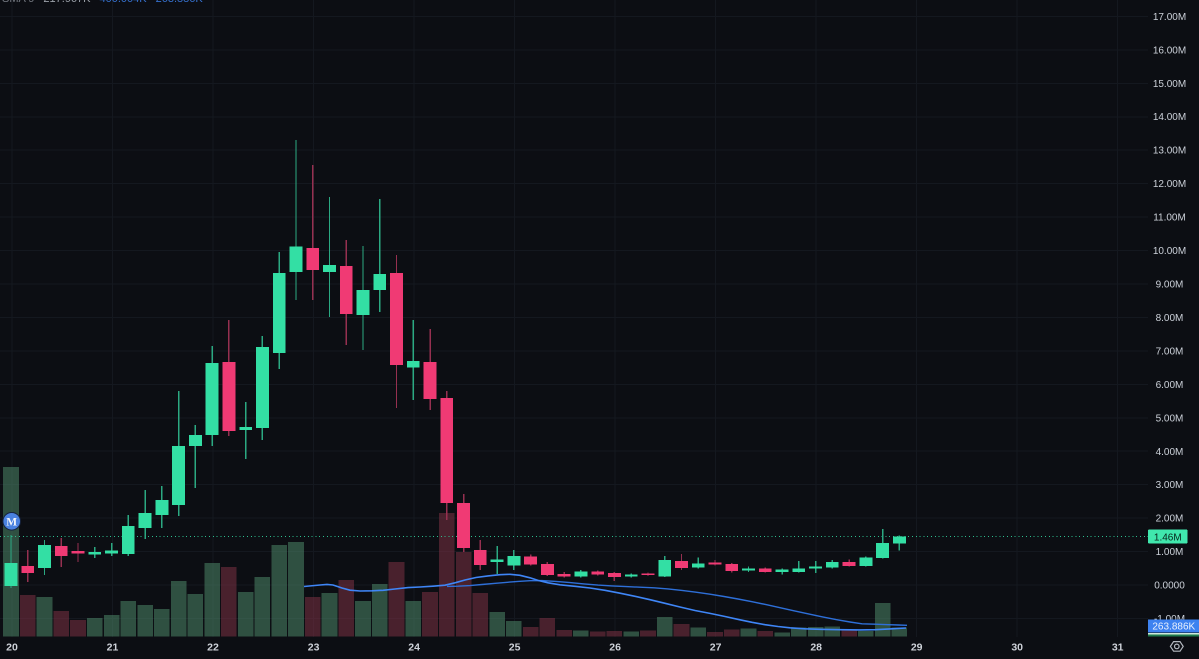 Image resolution: width=1199 pixels, height=659 pixels. I want to click on svg-text: 17.00M, so click(1169, 17).